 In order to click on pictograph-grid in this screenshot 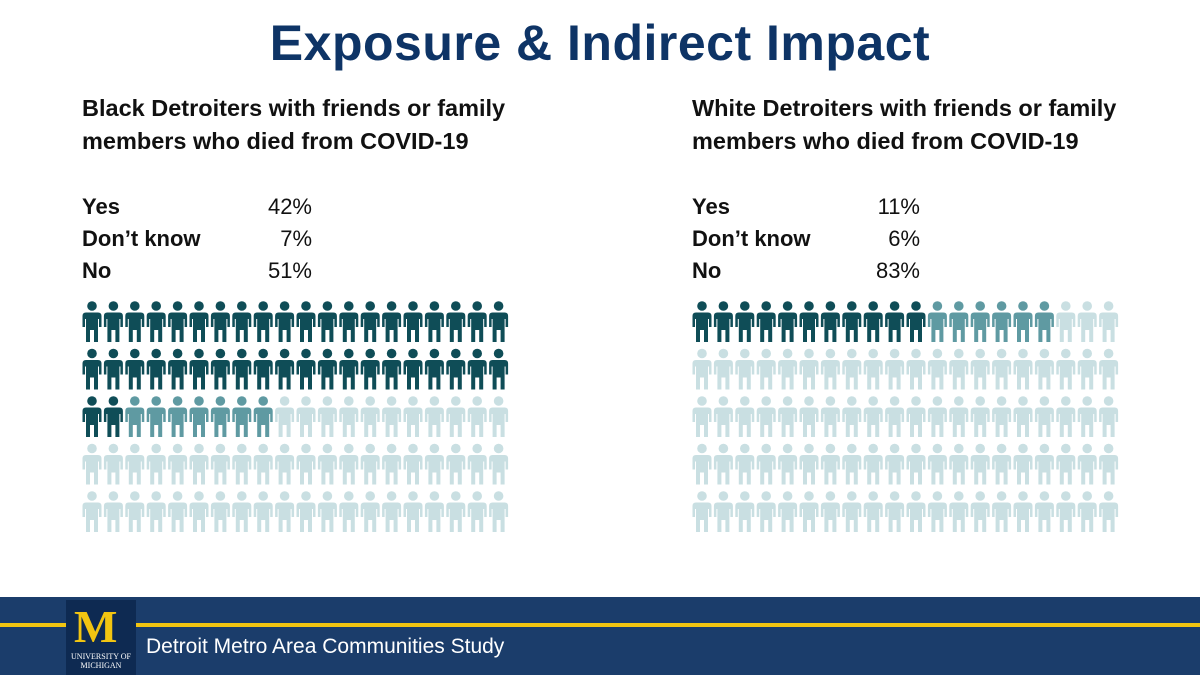, I will do `click(295, 416)`.